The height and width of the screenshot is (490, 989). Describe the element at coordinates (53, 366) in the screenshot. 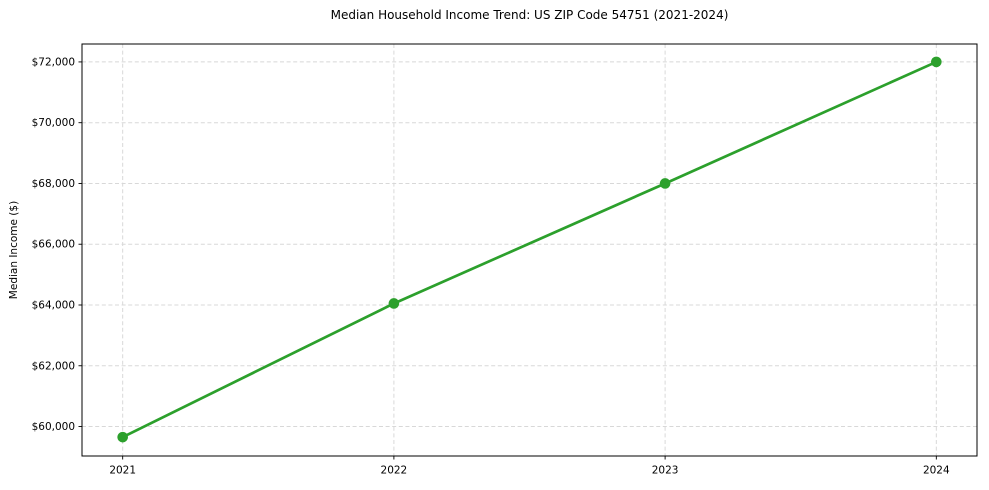

I see `y-tick-label: $62,000` at that location.